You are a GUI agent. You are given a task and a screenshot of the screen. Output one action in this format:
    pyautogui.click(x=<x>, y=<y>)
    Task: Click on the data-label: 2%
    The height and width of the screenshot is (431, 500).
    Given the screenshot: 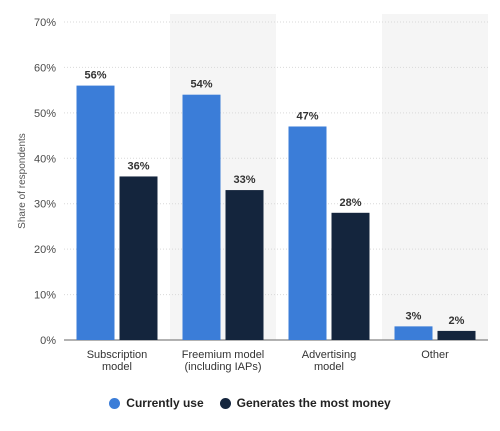 What is the action you would take?
    pyautogui.click(x=457, y=321)
    